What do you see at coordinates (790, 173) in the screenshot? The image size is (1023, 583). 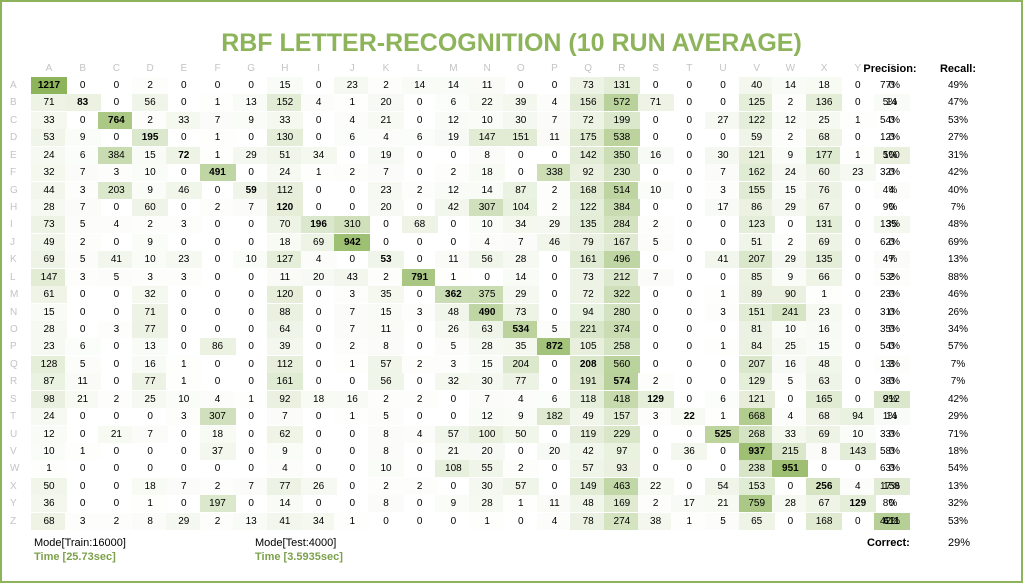 I see `matrix-cell: 24` at bounding box center [790, 173].